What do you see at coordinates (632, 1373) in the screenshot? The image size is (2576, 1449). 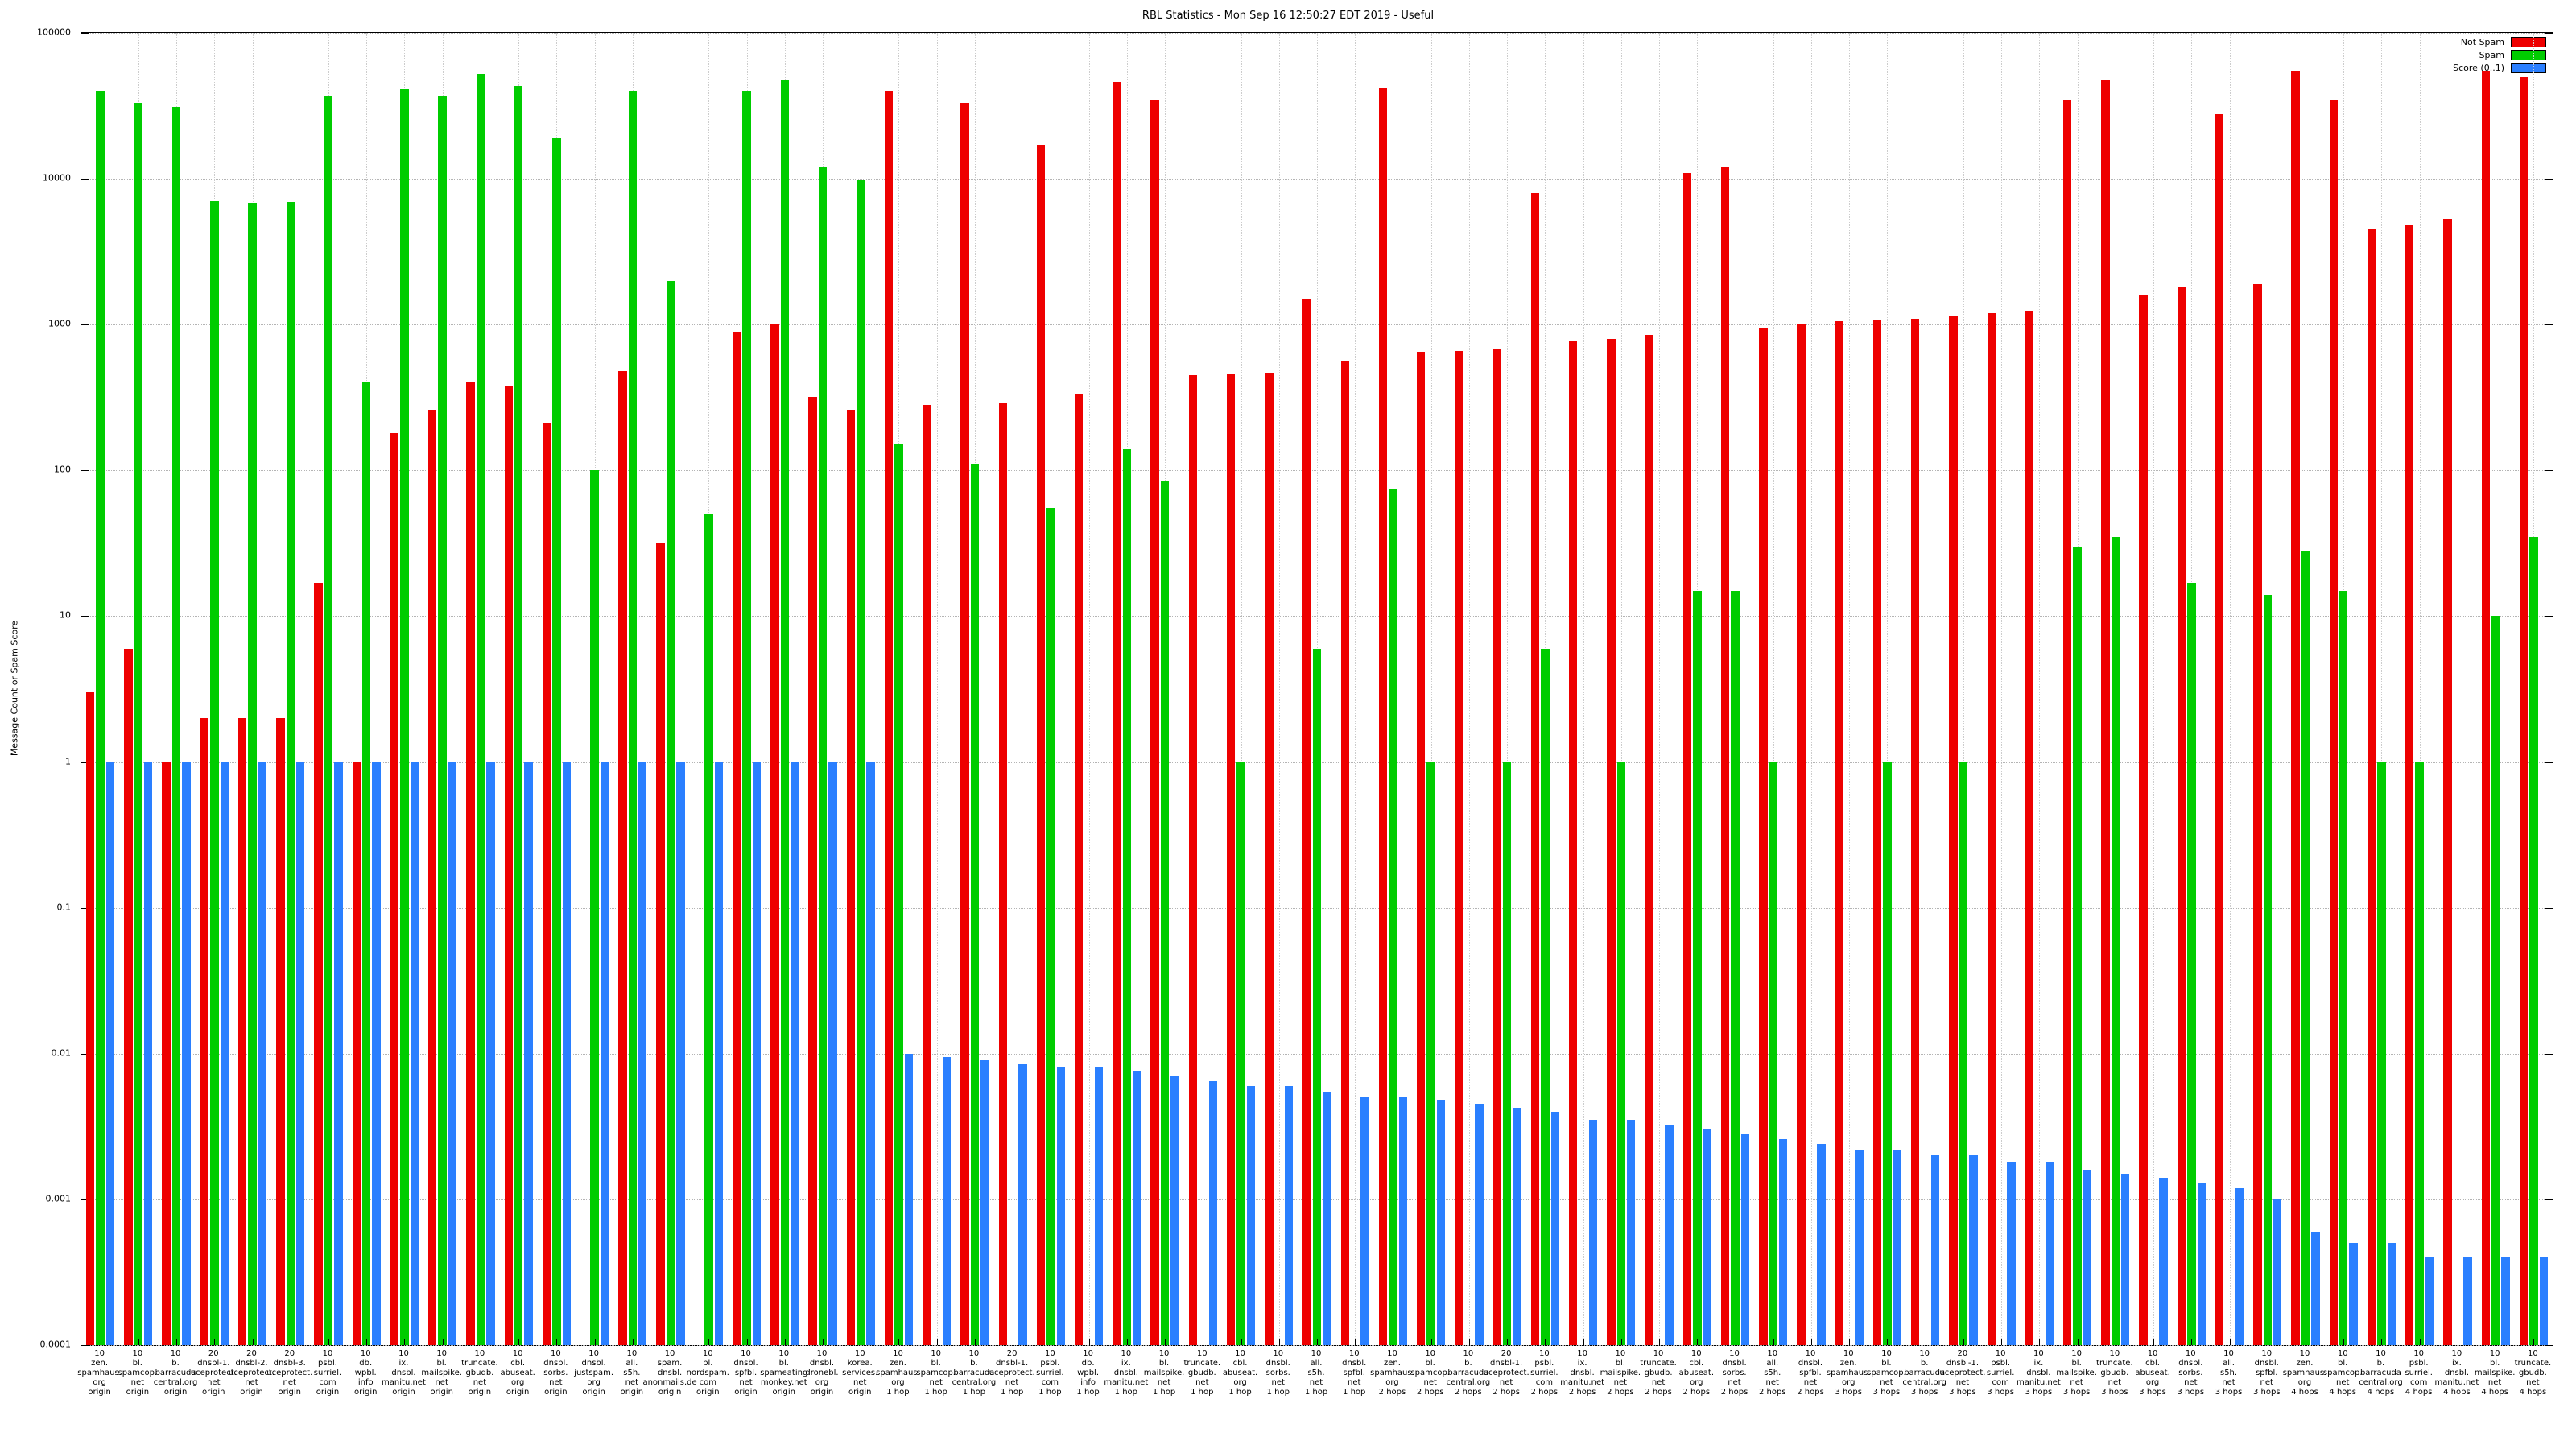 I see `x-tick-label: 10 all. s5h. net origin` at bounding box center [632, 1373].